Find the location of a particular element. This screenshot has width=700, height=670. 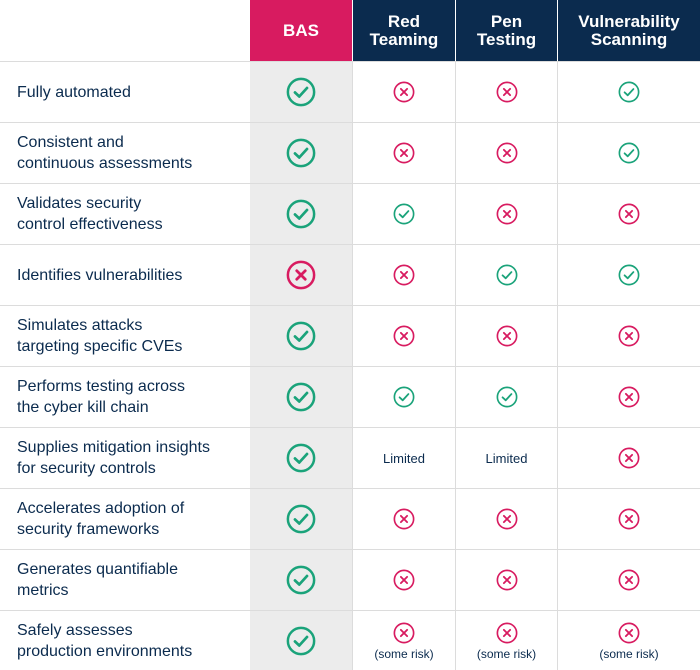

cell-pen-testing: Limited is located at coordinates (506, 458).